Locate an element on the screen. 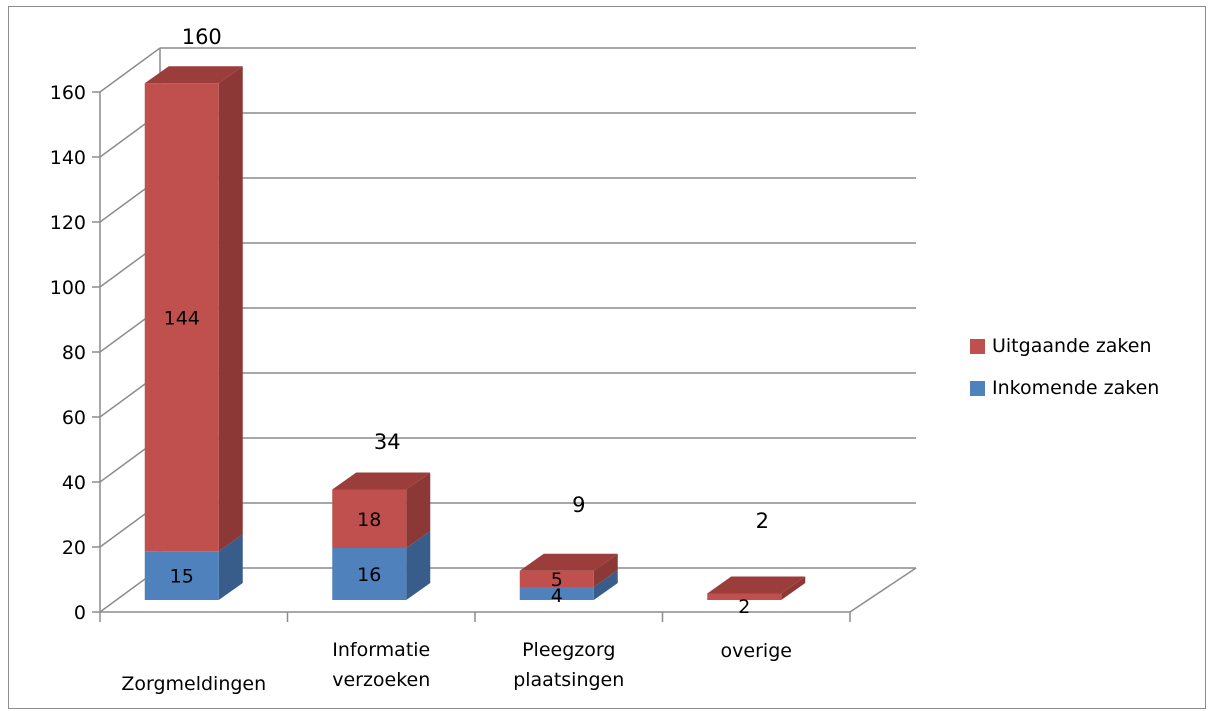  y-tick-label: 60 is located at coordinates (74, 418).